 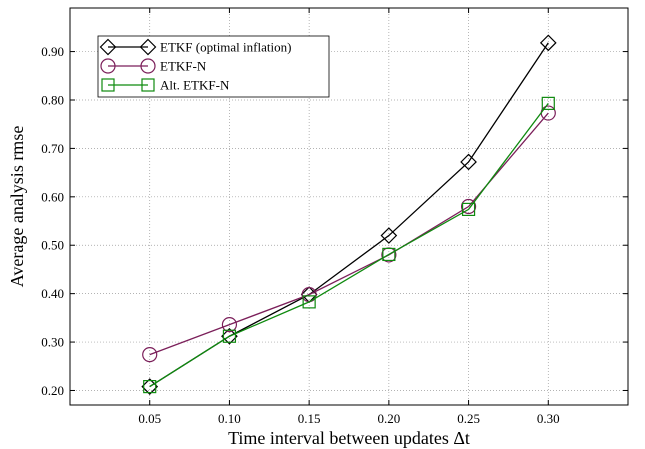 What do you see at coordinates (349, 438) in the screenshot?
I see `x-axis-label: Time interval between updates Δt` at bounding box center [349, 438].